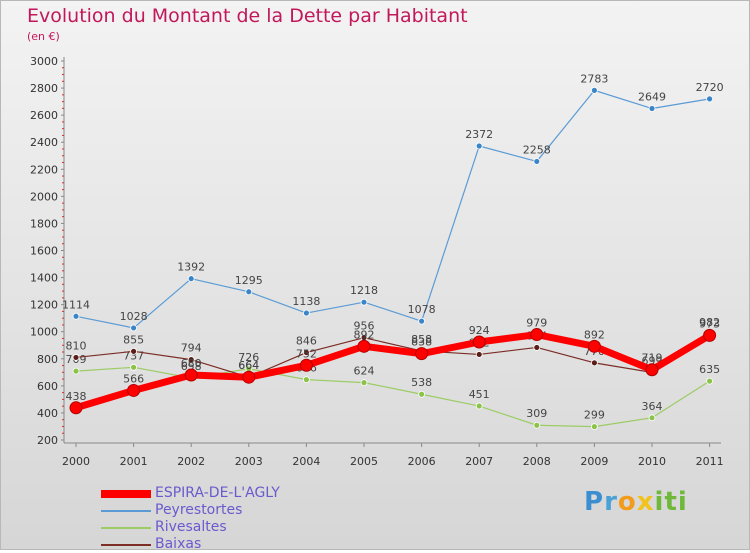  What do you see at coordinates (199, 510) in the screenshot?
I see `legend-label: Peyrestortes` at bounding box center [199, 510].